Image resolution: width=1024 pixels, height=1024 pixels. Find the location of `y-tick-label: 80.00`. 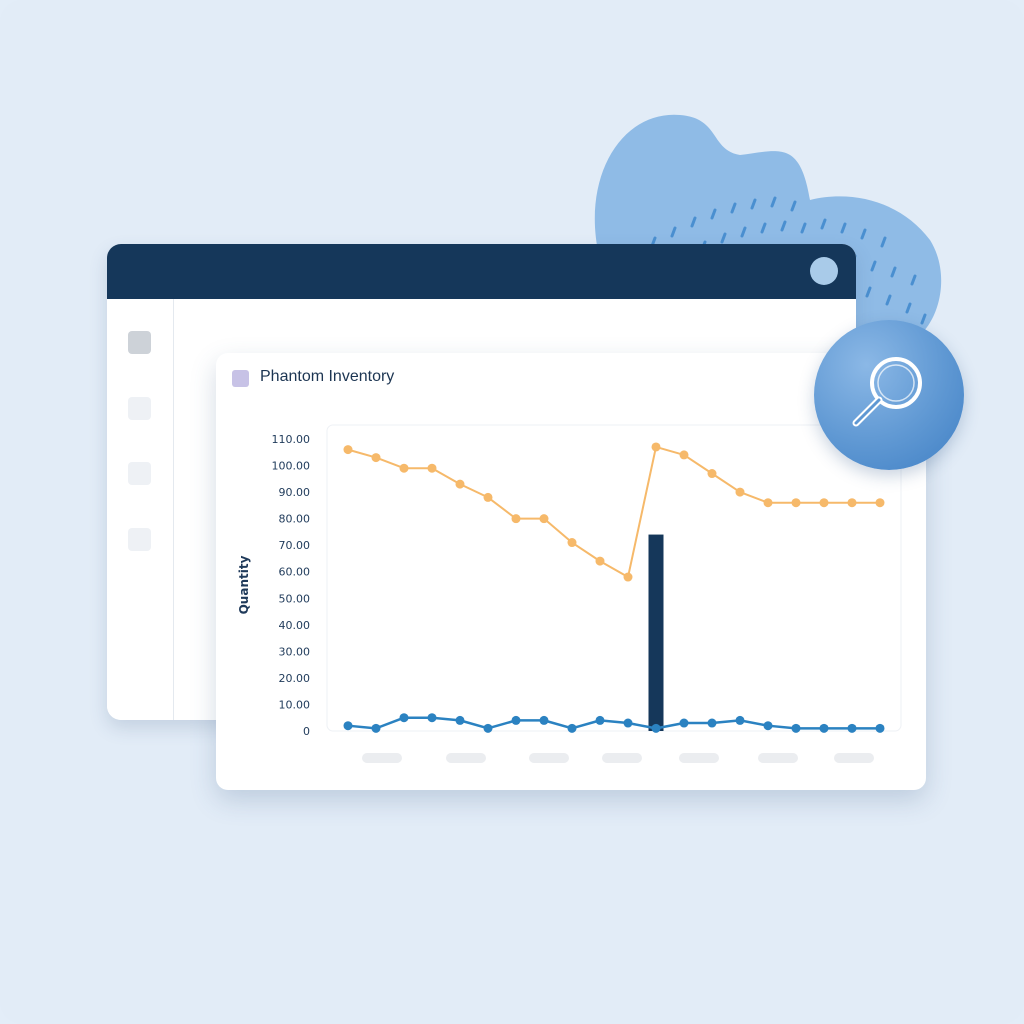

y-tick-label: 80.00 is located at coordinates (295, 519).